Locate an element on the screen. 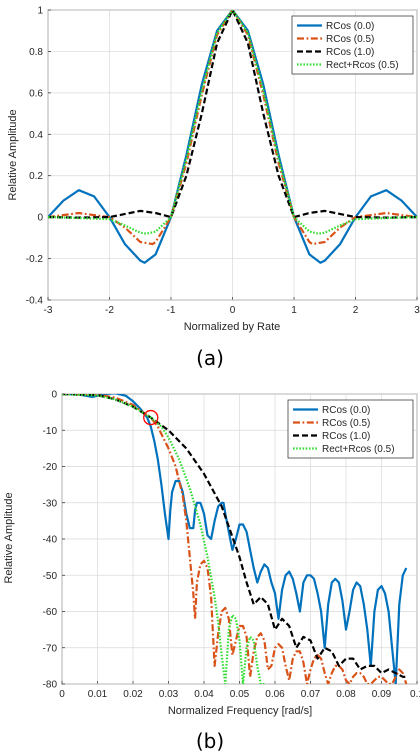 This screenshot has height=756, width=420. x-tick-label: 0.06 is located at coordinates (275, 694).